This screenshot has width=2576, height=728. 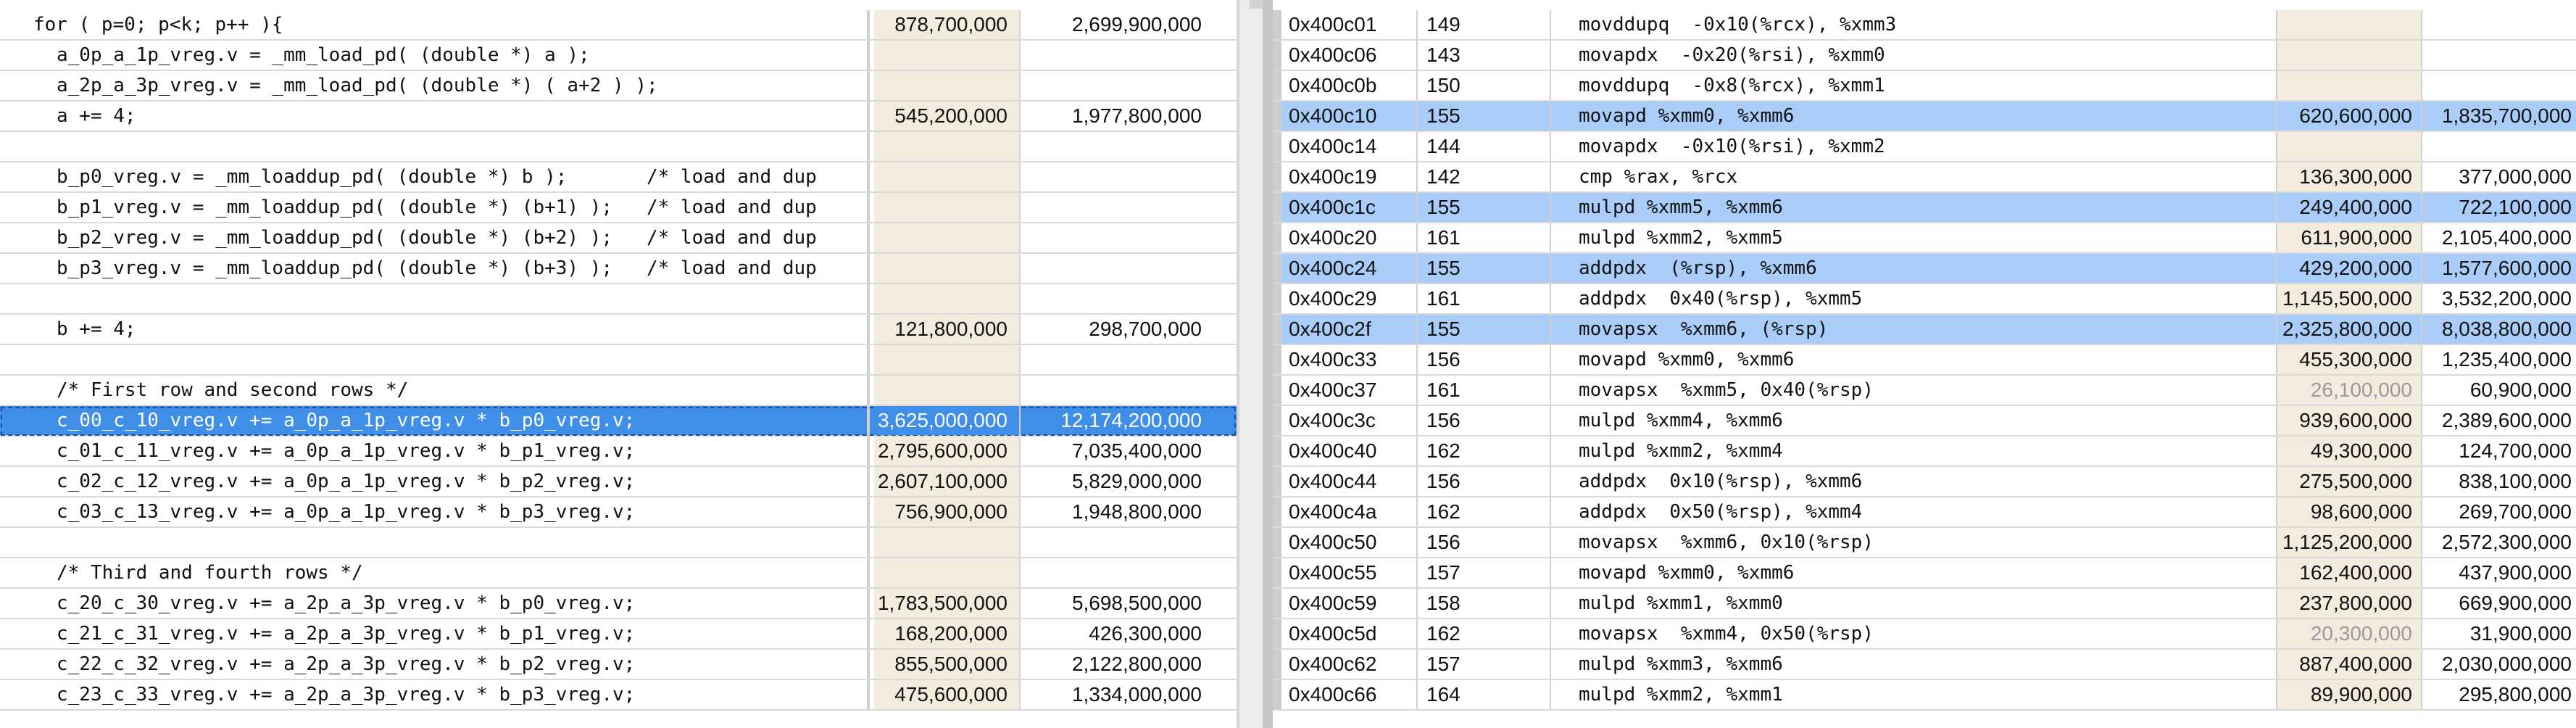 What do you see at coordinates (947, 451) in the screenshot?
I see `metric-1-value: 2,795,600,000` at bounding box center [947, 451].